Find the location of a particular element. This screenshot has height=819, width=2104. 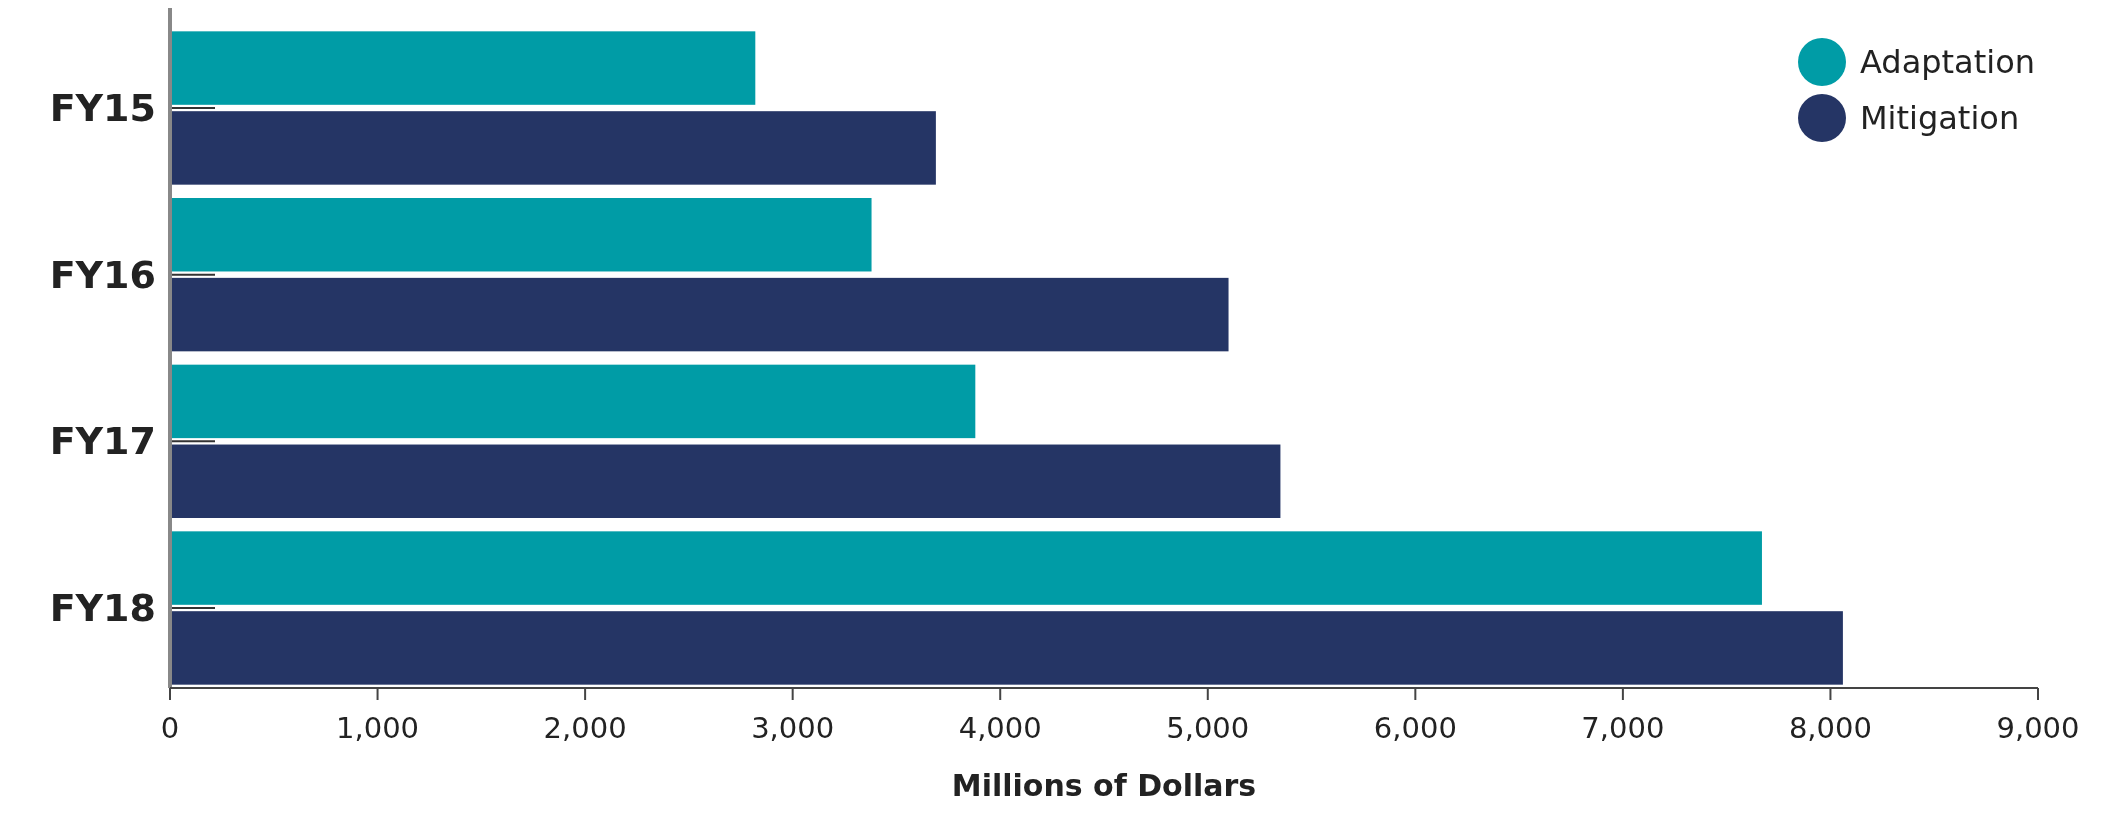

y-tick-label: FY17 is located at coordinates (102, 441).